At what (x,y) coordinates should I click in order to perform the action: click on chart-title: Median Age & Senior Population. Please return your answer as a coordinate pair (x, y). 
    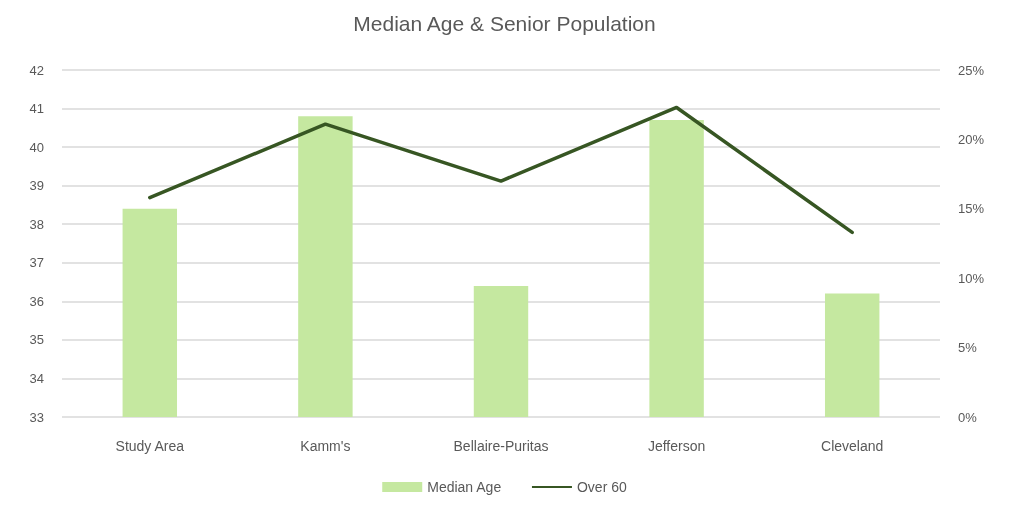
    Looking at the image, I should click on (504, 23).